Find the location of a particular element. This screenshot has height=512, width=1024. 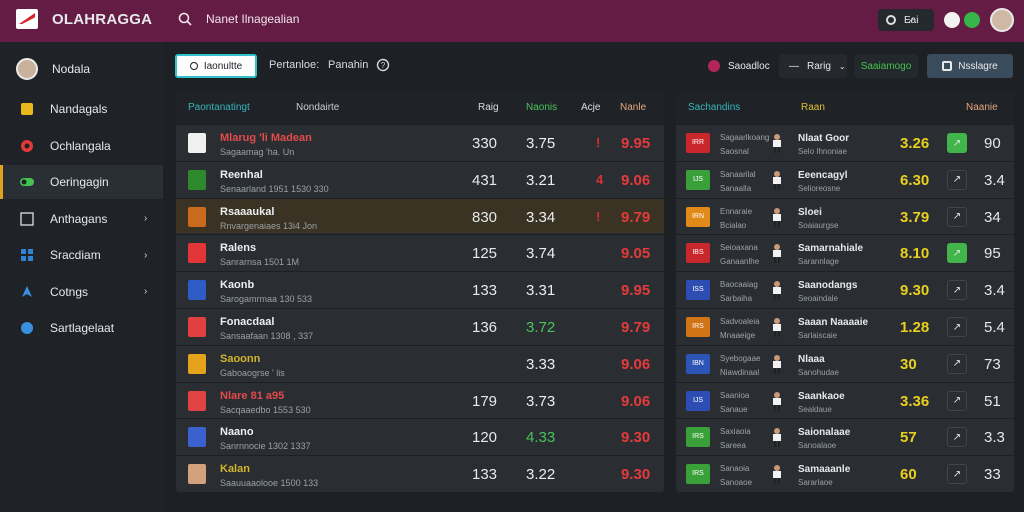

table-row: Naano Sanrnnocie 1302 1337 120 4.33 9.30 is located at coordinates (420, 435).